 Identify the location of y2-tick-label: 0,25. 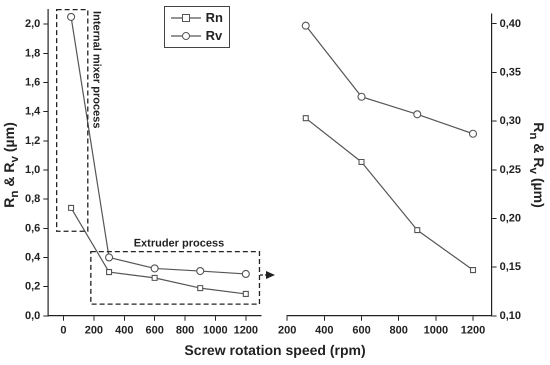
(511, 170).